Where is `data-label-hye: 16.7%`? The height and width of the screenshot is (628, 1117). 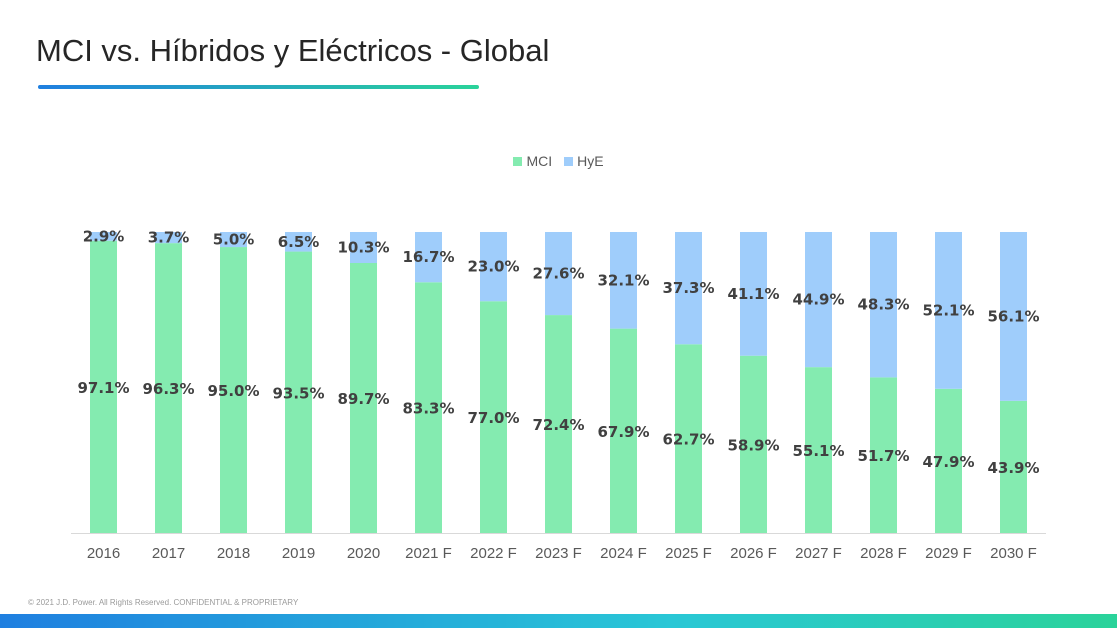
data-label-hye: 16.7% is located at coordinates (428, 257).